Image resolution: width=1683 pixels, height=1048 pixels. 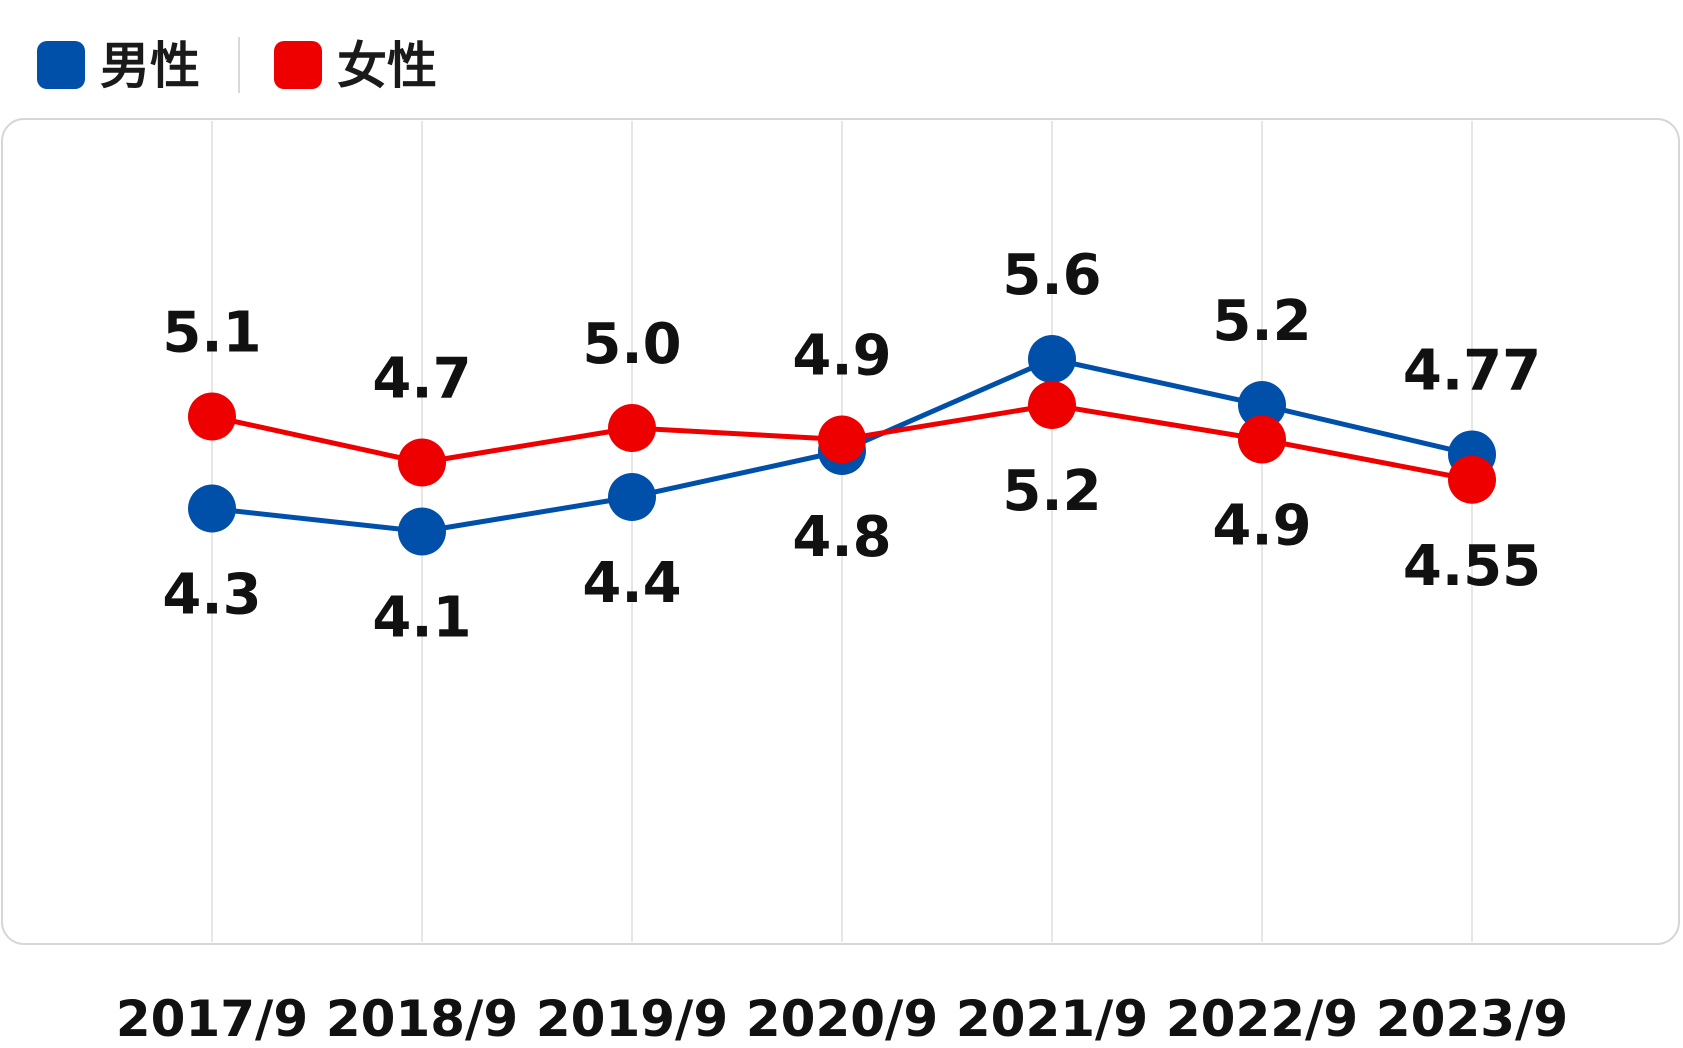 What do you see at coordinates (422, 1019) in the screenshot?
I see `x-tick-label: 2018/9` at bounding box center [422, 1019].